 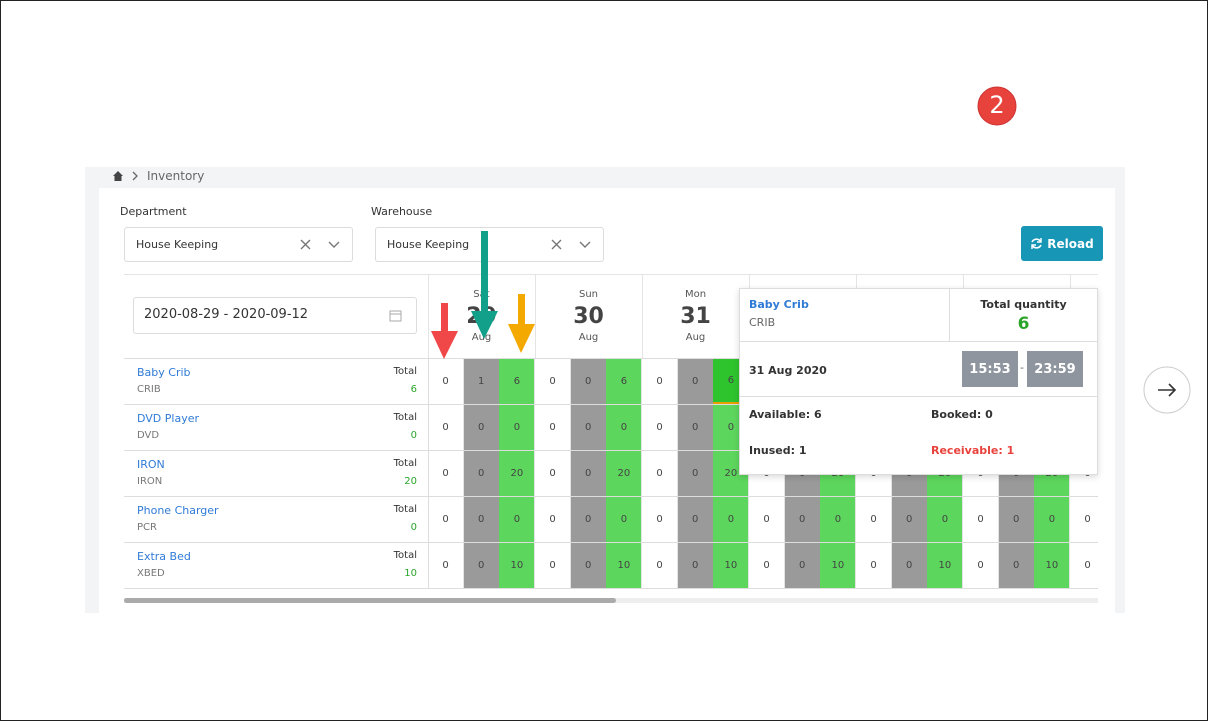 What do you see at coordinates (370, 600) in the screenshot?
I see `scrollbar-thumb` at bounding box center [370, 600].